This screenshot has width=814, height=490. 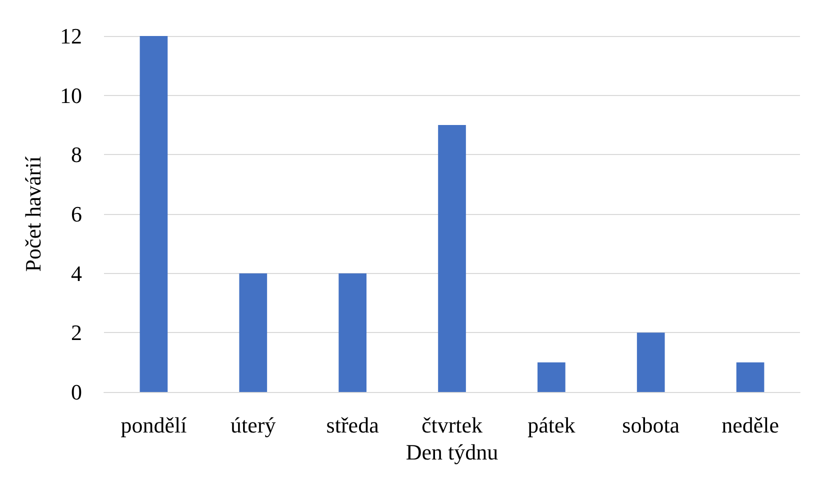 What do you see at coordinates (76, 214) in the screenshot?
I see `y-tick-label: 6` at bounding box center [76, 214].